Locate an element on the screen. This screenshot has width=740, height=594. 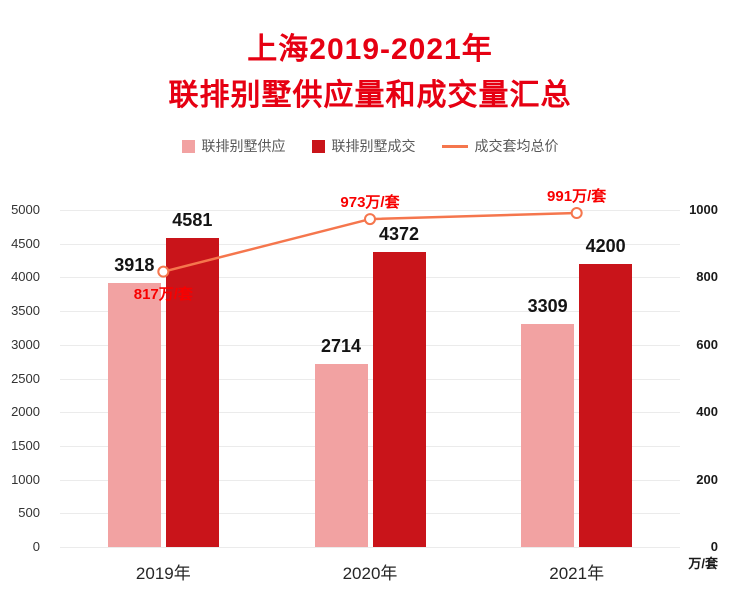
price-point-label: 991万/套 is located at coordinates (577, 197).